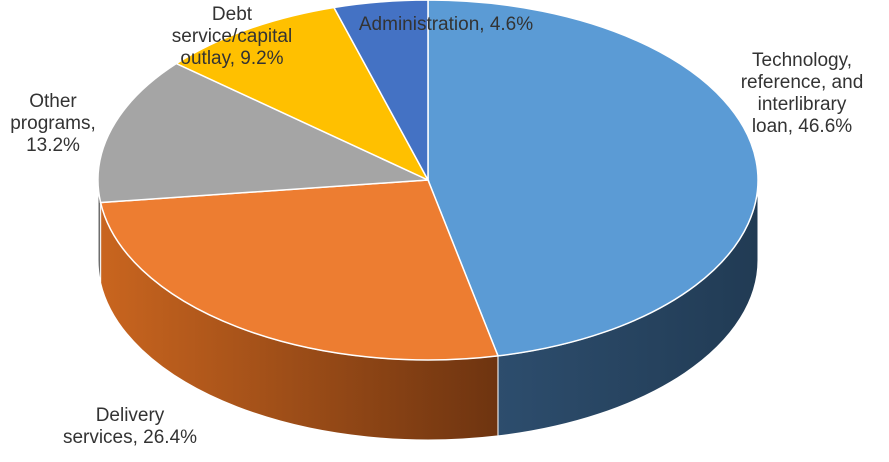 Image resolution: width=889 pixels, height=462 pixels. I want to click on slice-label-line: interlibrary, so click(802, 104).